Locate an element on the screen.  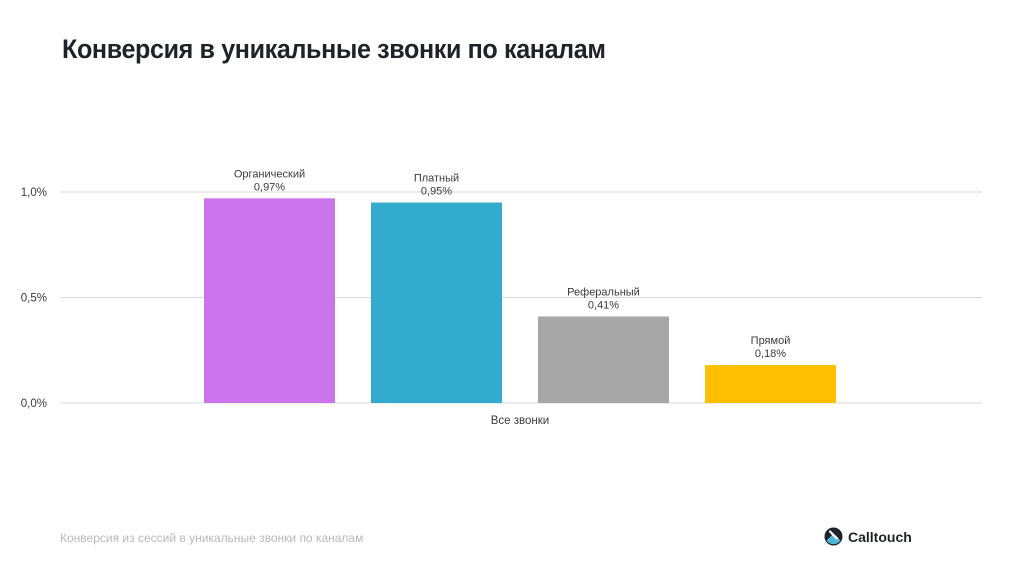
y-tick-label: 1,0% is located at coordinates (34, 193).